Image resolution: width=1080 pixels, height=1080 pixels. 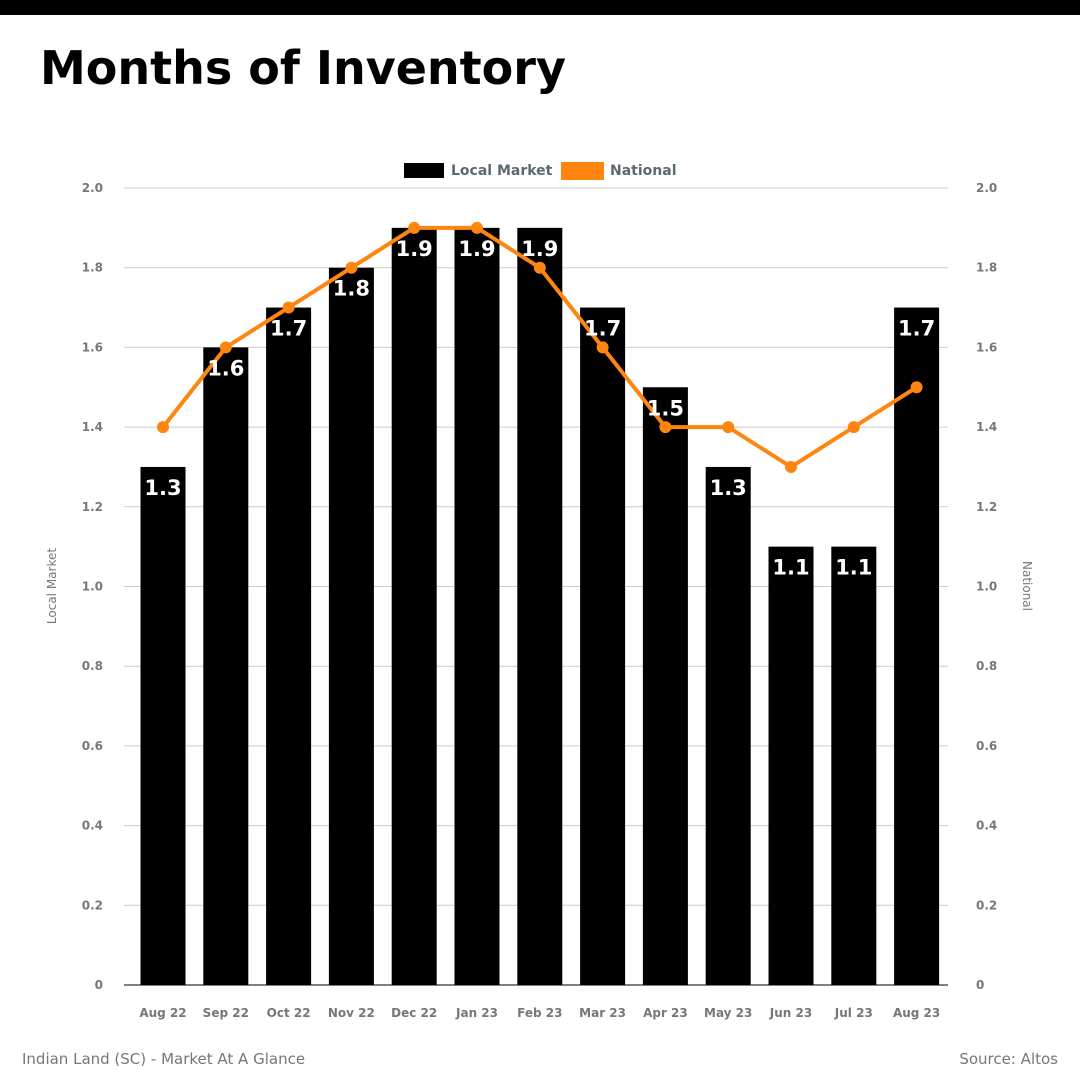 I want to click on y2-tick-label: 1.6, so click(x=986, y=347).